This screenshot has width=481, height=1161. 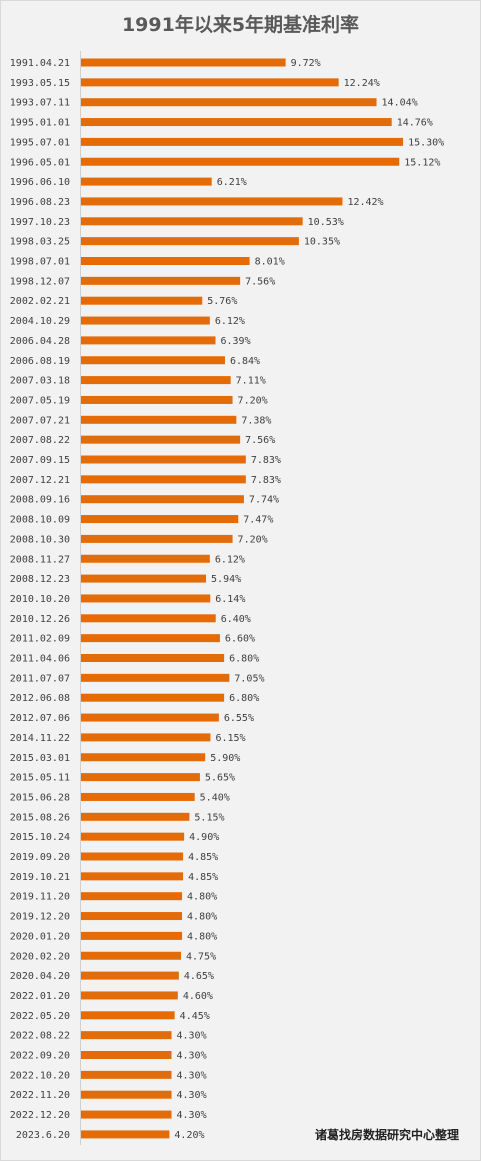 I want to click on data-label: 6.21%, so click(x=232, y=182).